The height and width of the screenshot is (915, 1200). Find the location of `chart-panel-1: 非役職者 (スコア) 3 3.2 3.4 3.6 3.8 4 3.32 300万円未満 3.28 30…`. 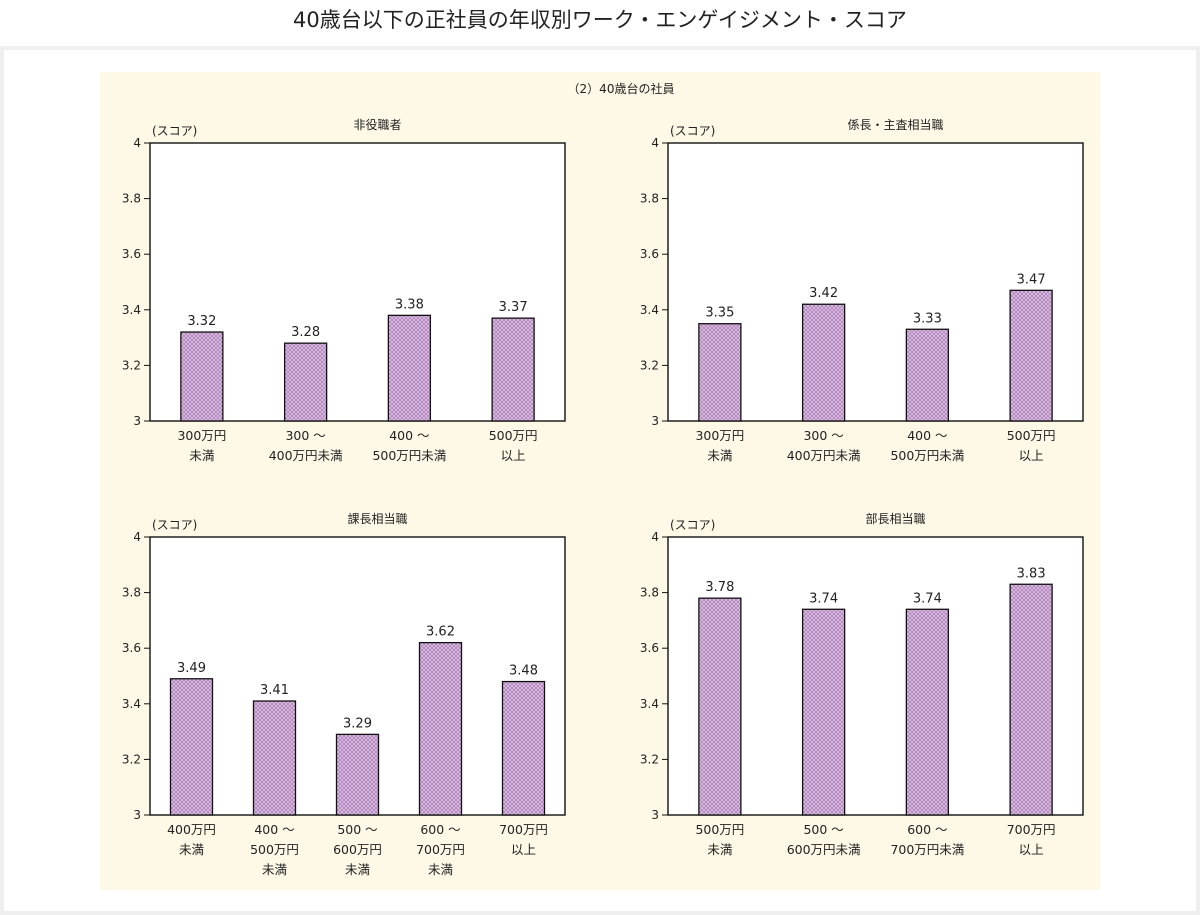

chart-panel-1: 非役職者 (スコア) 3 3.2 3.4 3.6 3.8 4 3.32 300万円未満 3.28 30… is located at coordinates (344, 290).